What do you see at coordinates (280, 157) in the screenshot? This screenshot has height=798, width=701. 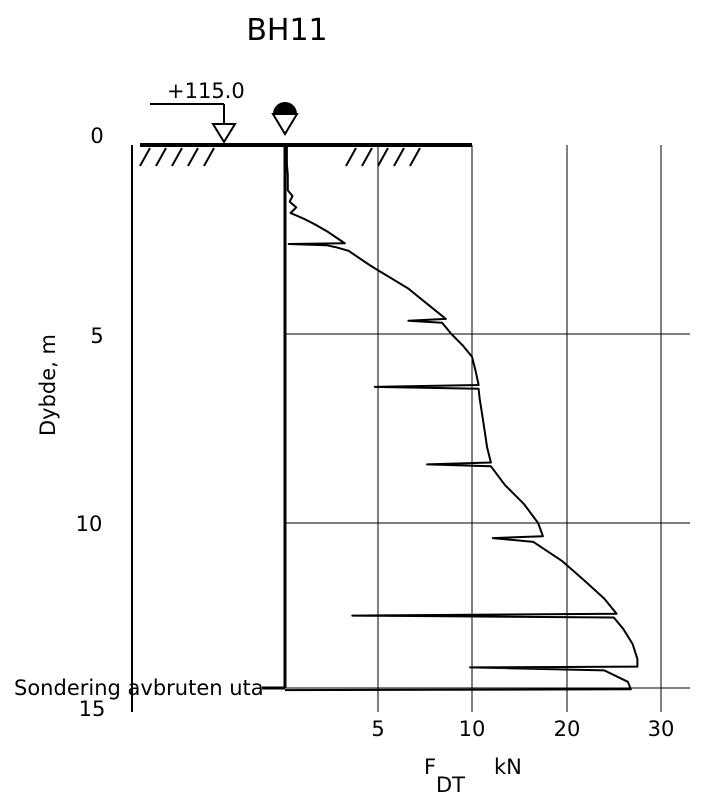 I see `ground-hatch` at bounding box center [280, 157].